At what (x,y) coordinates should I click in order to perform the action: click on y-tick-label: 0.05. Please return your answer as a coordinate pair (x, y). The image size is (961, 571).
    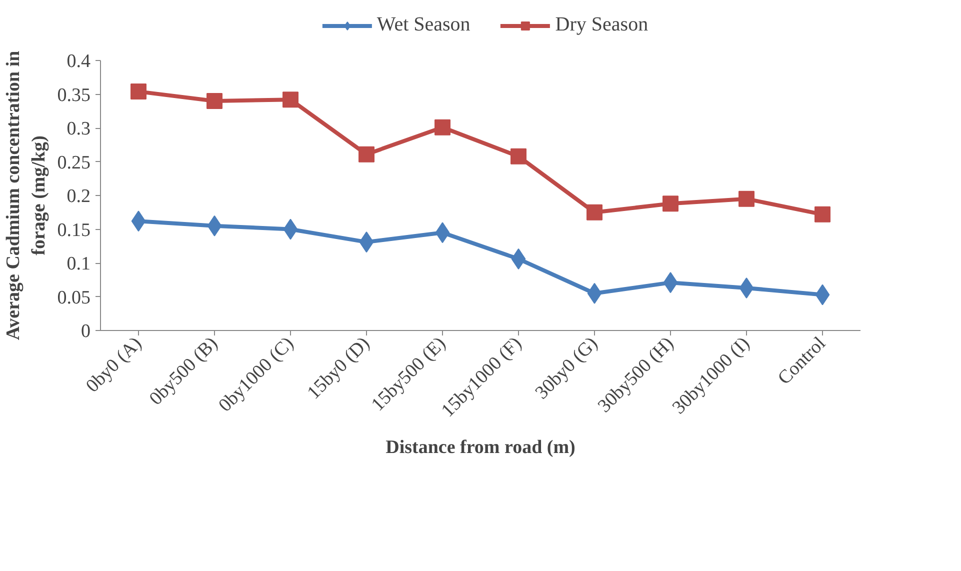
    Looking at the image, I should click on (73, 297).